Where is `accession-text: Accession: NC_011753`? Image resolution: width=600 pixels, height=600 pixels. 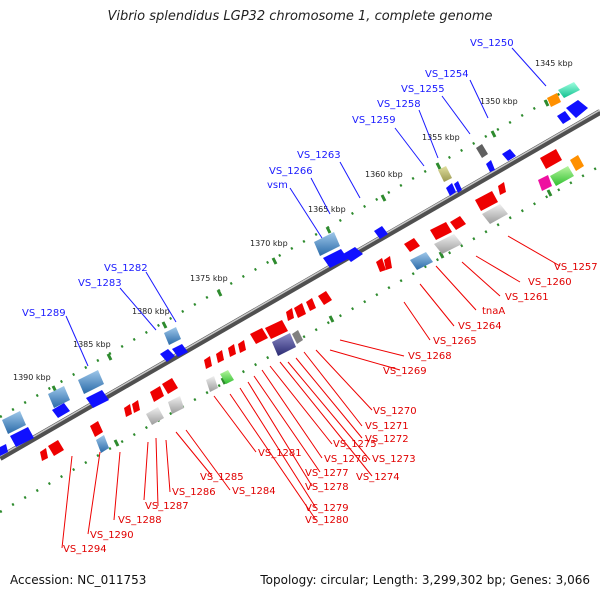
accession-text: Accession: NC_011753 is located at coordinates (78, 580).